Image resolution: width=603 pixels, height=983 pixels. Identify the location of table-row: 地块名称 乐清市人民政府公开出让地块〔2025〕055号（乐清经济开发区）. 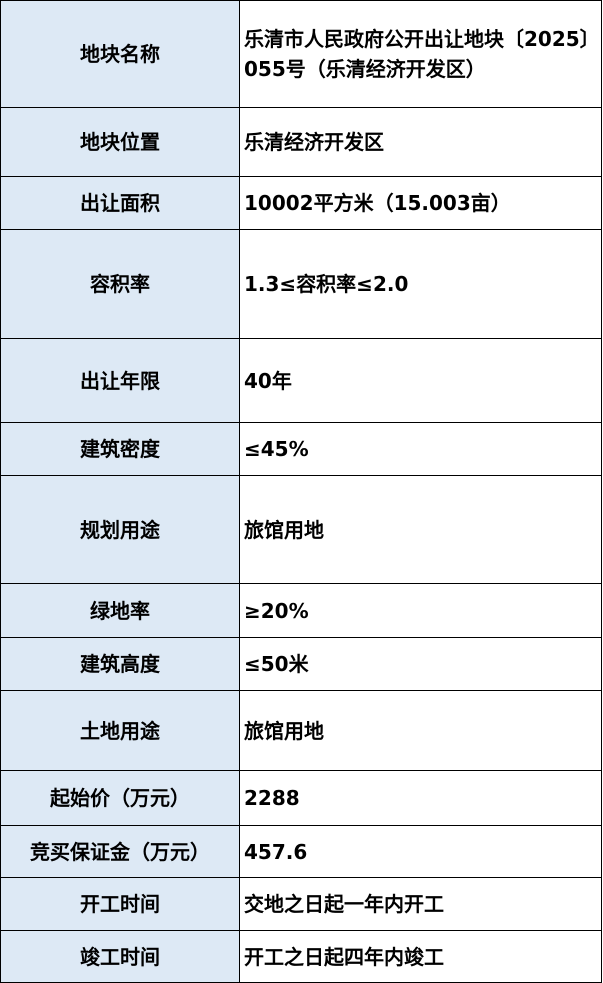
(301, 54).